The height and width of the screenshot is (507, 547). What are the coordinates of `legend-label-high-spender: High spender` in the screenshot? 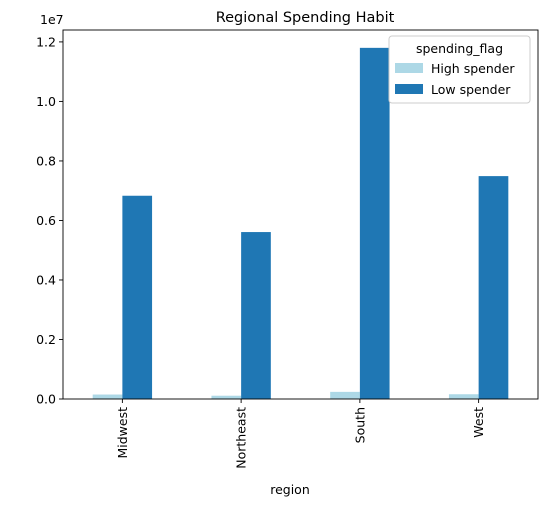 It's located at (473, 68).